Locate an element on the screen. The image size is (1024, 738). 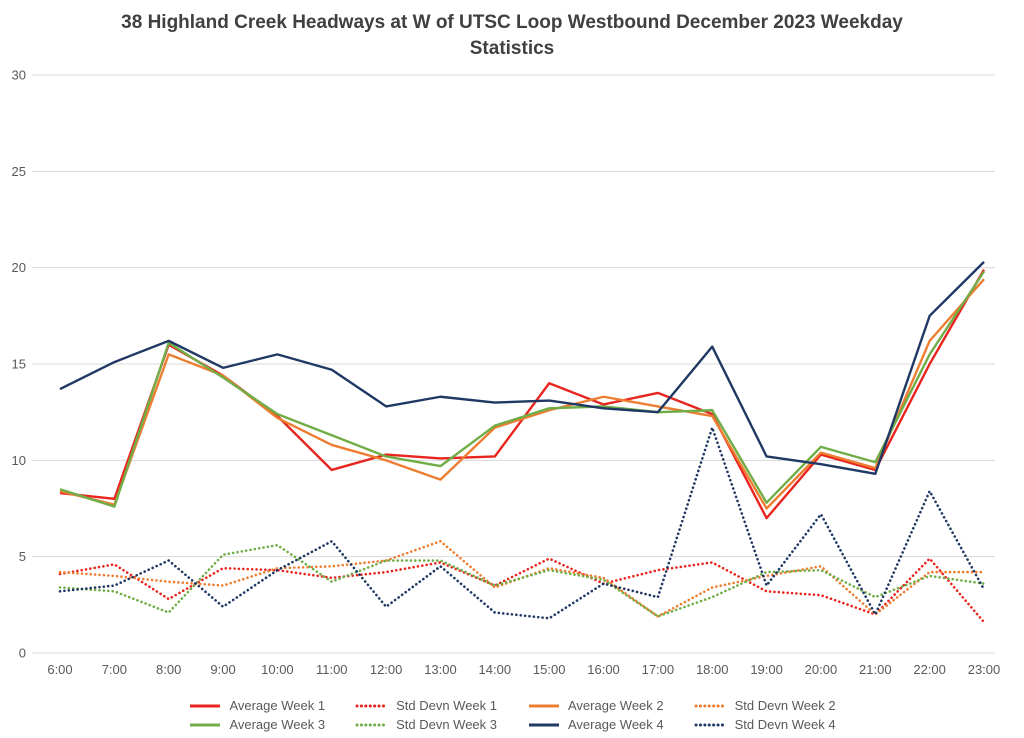
legend-item-std-devn-week-4: Std Devn Week 4 is located at coordinates (765, 724).